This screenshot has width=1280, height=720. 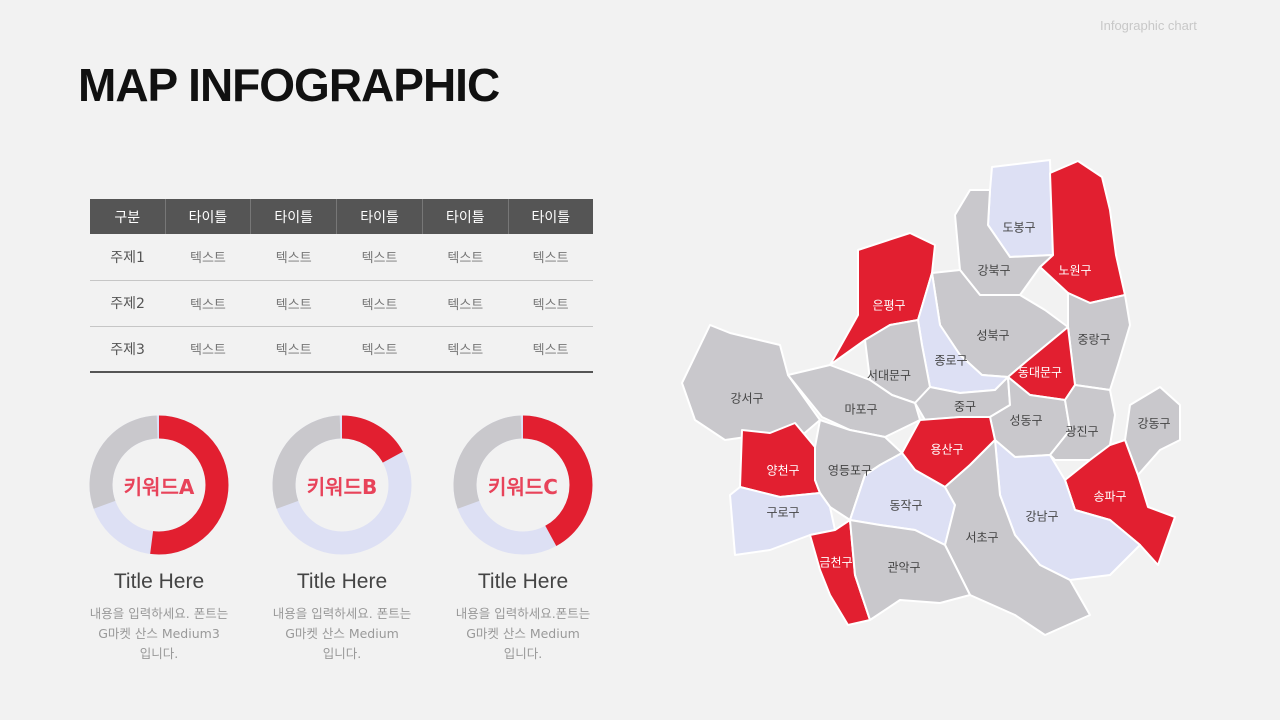 I want to click on district-label: 성북구, so click(x=992, y=336).